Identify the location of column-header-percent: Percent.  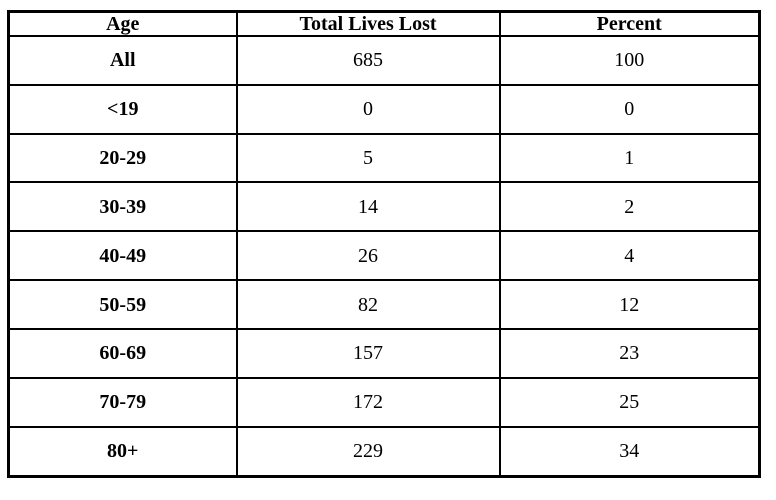
(629, 23).